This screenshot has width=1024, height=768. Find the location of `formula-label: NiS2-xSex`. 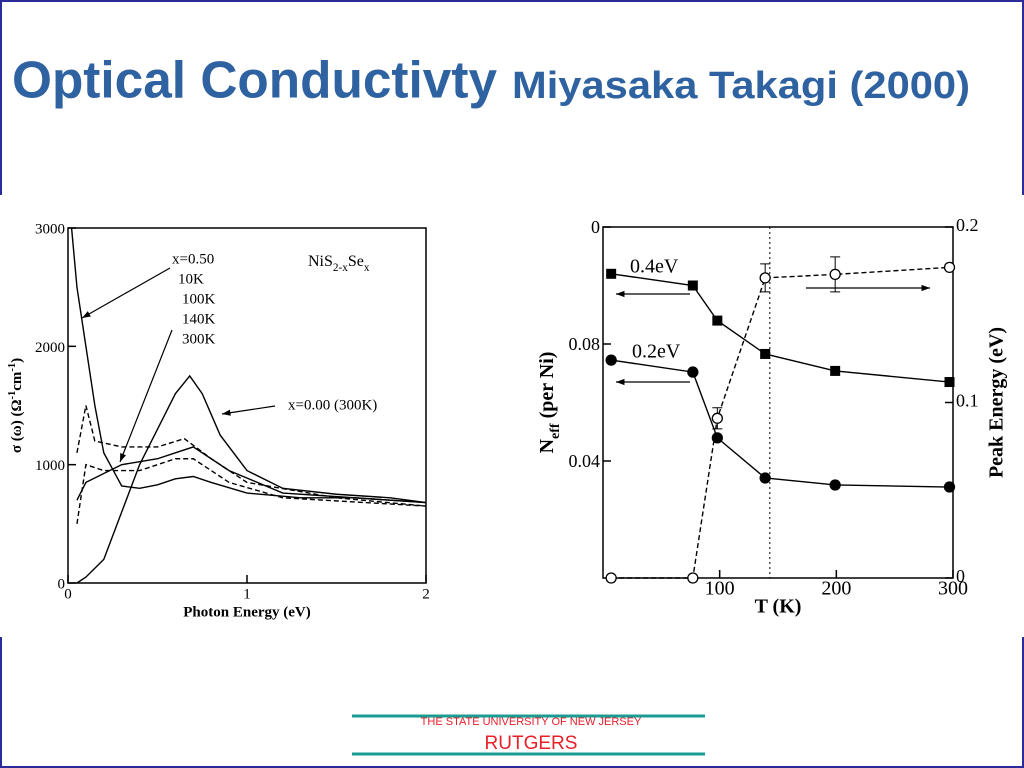

formula-label: NiS2-xSex is located at coordinates (339, 263).